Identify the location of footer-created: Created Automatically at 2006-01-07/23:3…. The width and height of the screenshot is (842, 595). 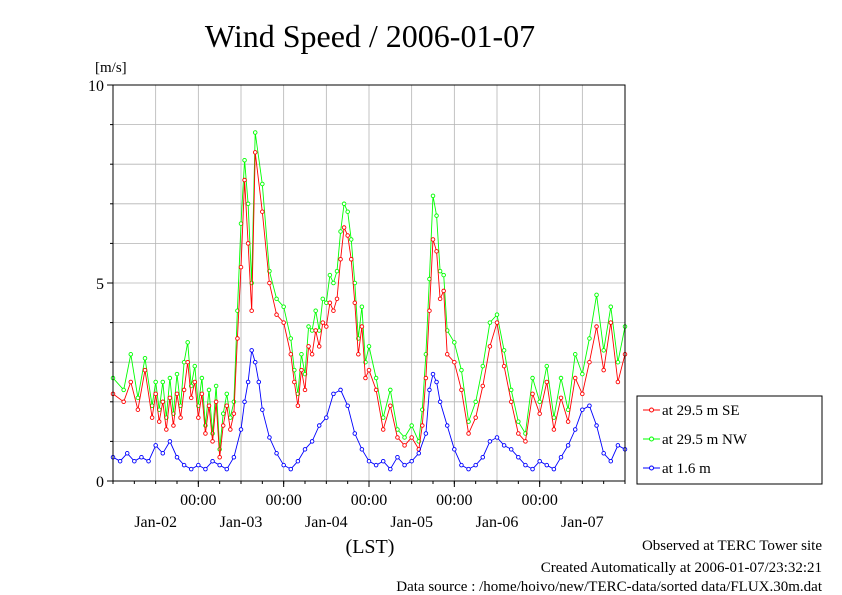
(681, 568).